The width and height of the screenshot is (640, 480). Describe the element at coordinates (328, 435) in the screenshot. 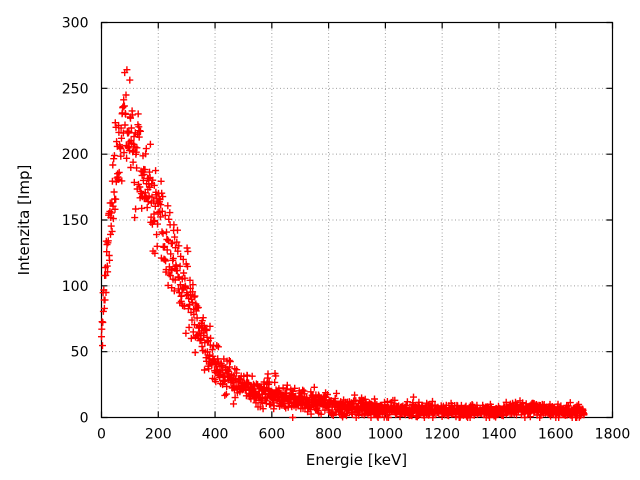

I see `x-tick-label: 800` at that location.